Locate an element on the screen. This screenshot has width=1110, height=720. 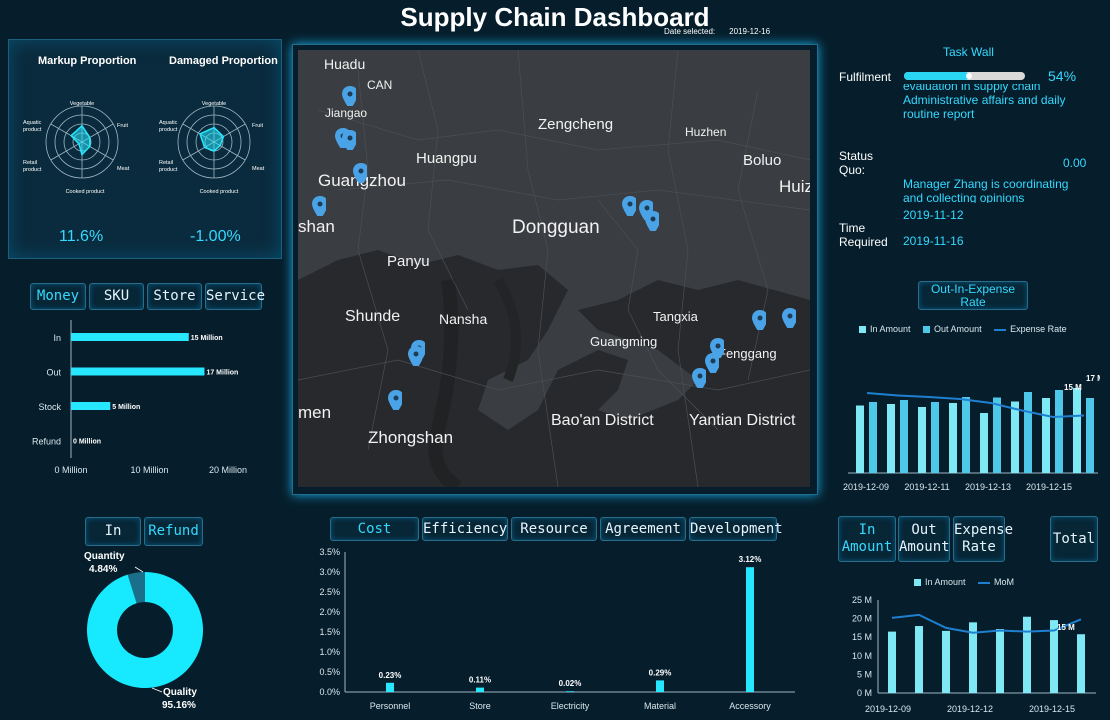
map-label-baoan: Bao'an District is located at coordinates (602, 420).